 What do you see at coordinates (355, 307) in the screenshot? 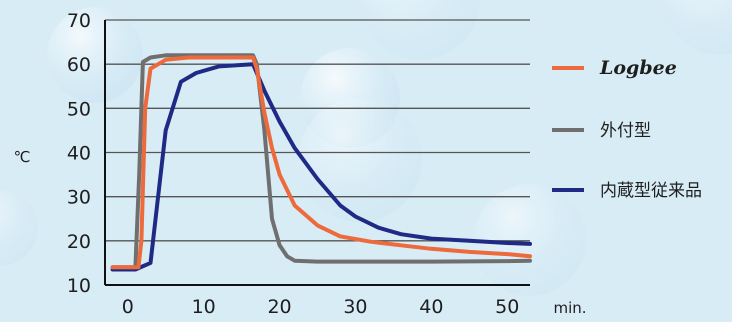
I see `x-tick-label: 30` at bounding box center [355, 307].